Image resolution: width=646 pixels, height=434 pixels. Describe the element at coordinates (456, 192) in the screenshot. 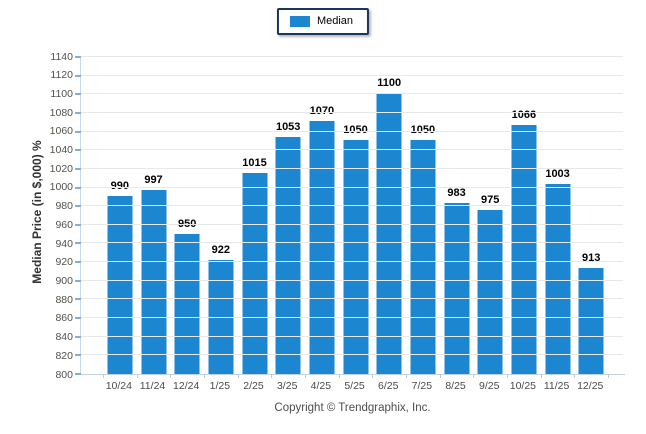

I see `bar-value-label: 983` at that location.